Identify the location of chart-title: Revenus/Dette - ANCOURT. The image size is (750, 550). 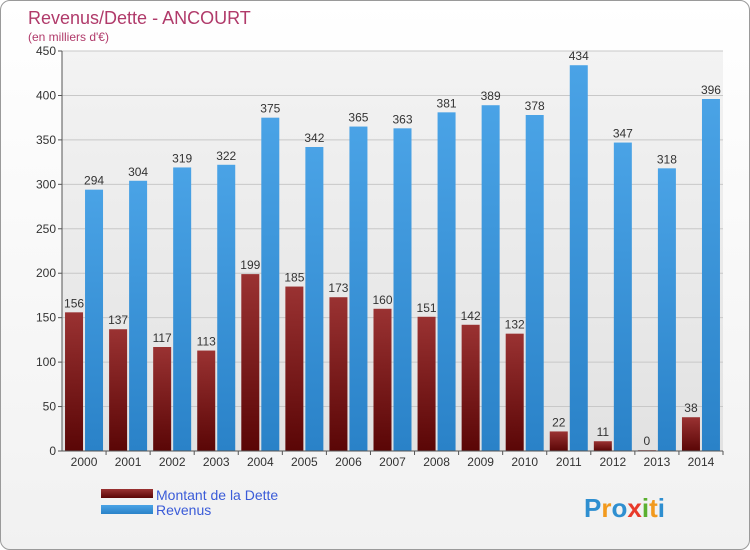
(139, 18).